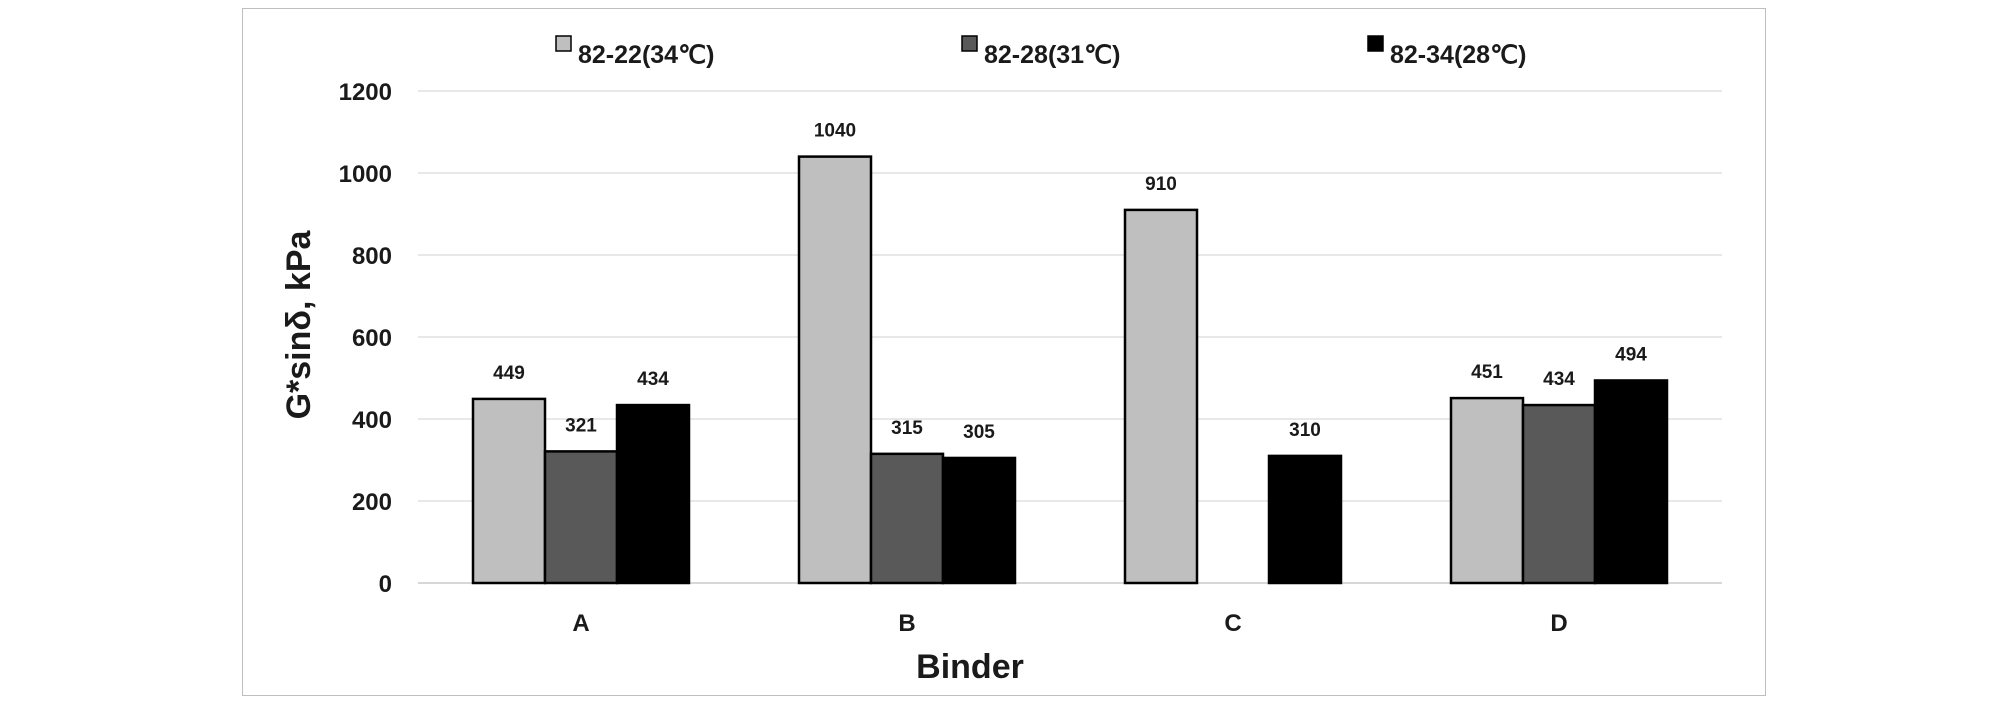 The image size is (2008, 702). Describe the element at coordinates (365, 92) in the screenshot. I see `y-tick-label: 1200` at that location.